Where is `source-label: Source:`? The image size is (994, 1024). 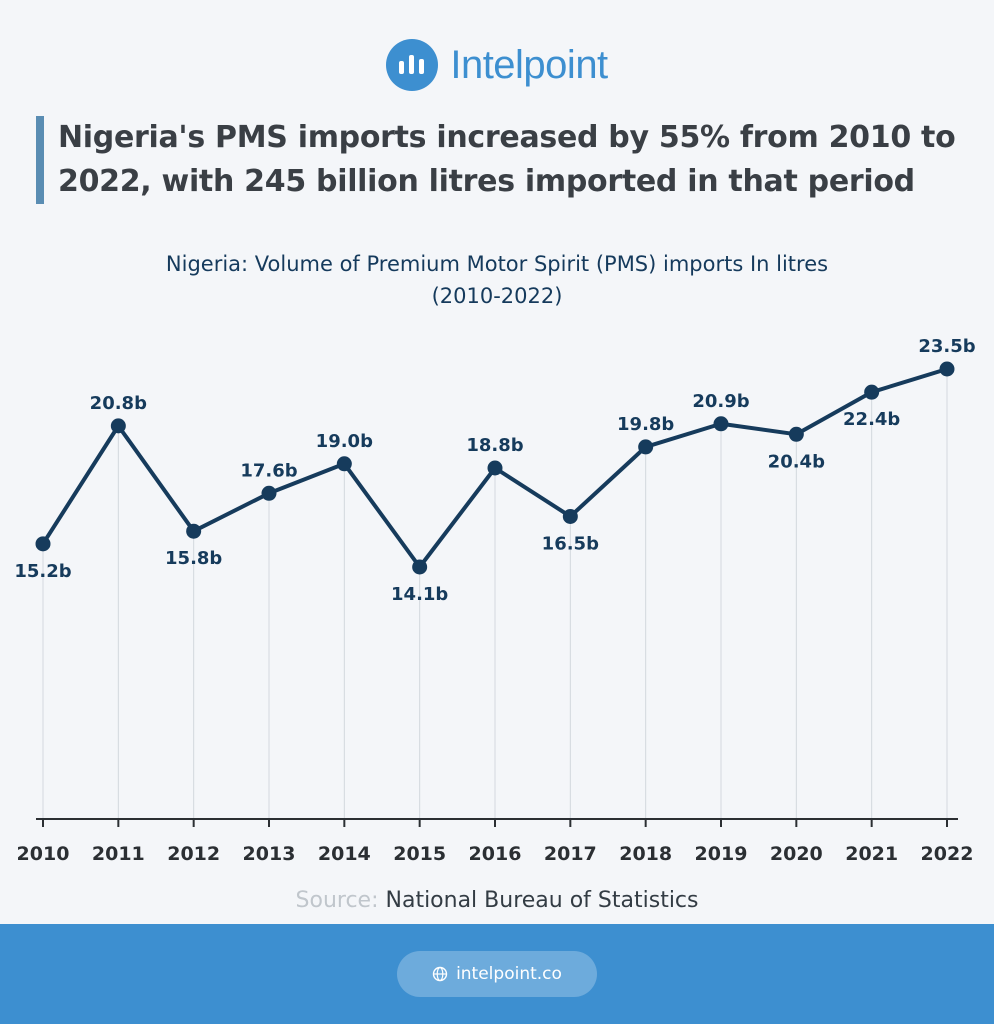 source-label: Source: is located at coordinates (337, 900).